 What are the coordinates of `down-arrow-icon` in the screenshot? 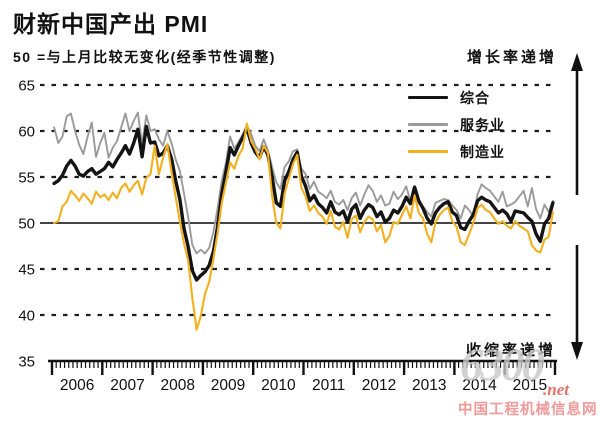 It's located at (577, 302).